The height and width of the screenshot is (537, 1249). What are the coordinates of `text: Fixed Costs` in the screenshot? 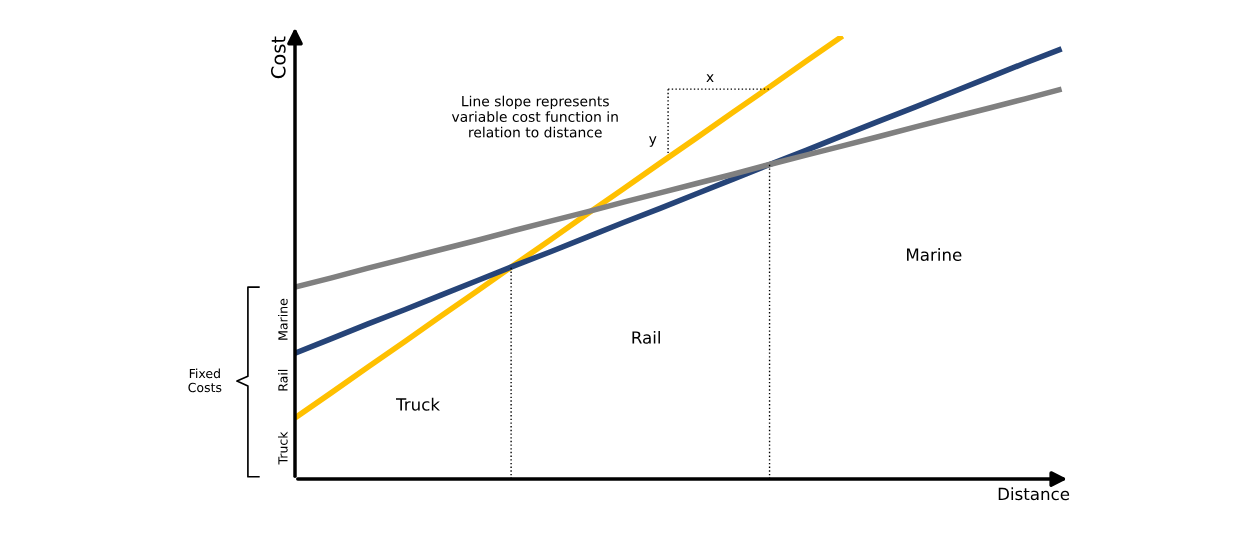 It's located at (205, 380).